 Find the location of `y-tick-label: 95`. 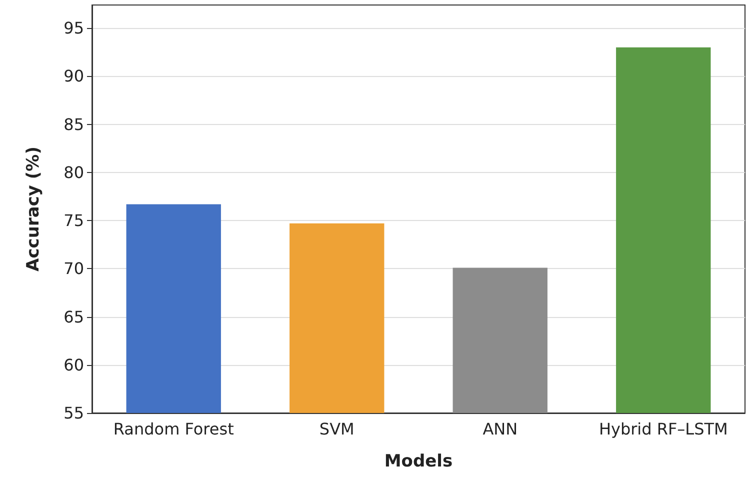

y-tick-label: 95 is located at coordinates (74, 28).